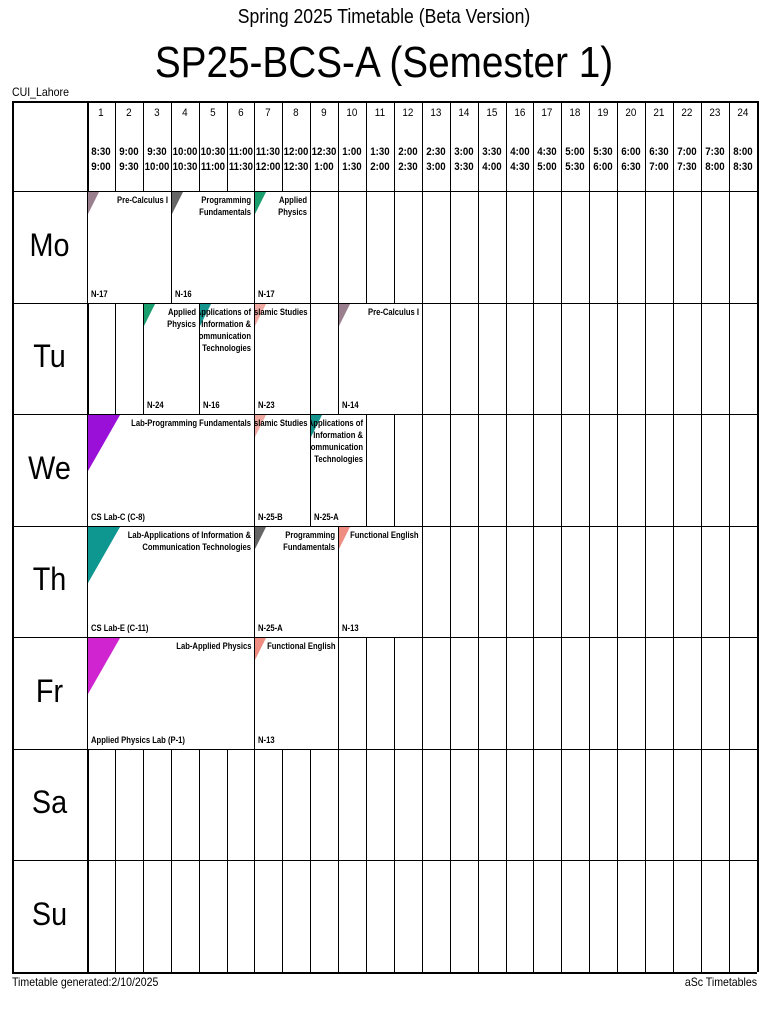 The image size is (768, 1024). I want to click on lesson-cell: Pre-Calculus I N-17, so click(129, 247).